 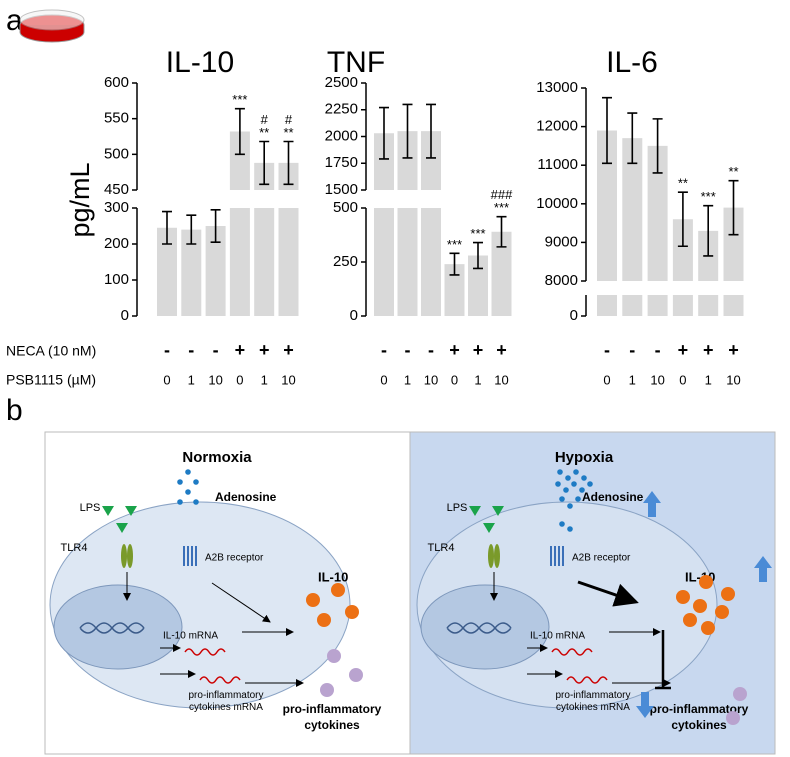 What do you see at coordinates (112, 628) in the screenshot?
I see `dna` at bounding box center [112, 628].